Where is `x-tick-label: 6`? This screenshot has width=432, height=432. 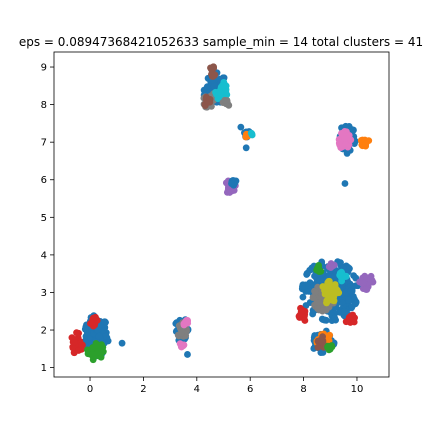
x-tick-label: 6 is located at coordinates (250, 389).